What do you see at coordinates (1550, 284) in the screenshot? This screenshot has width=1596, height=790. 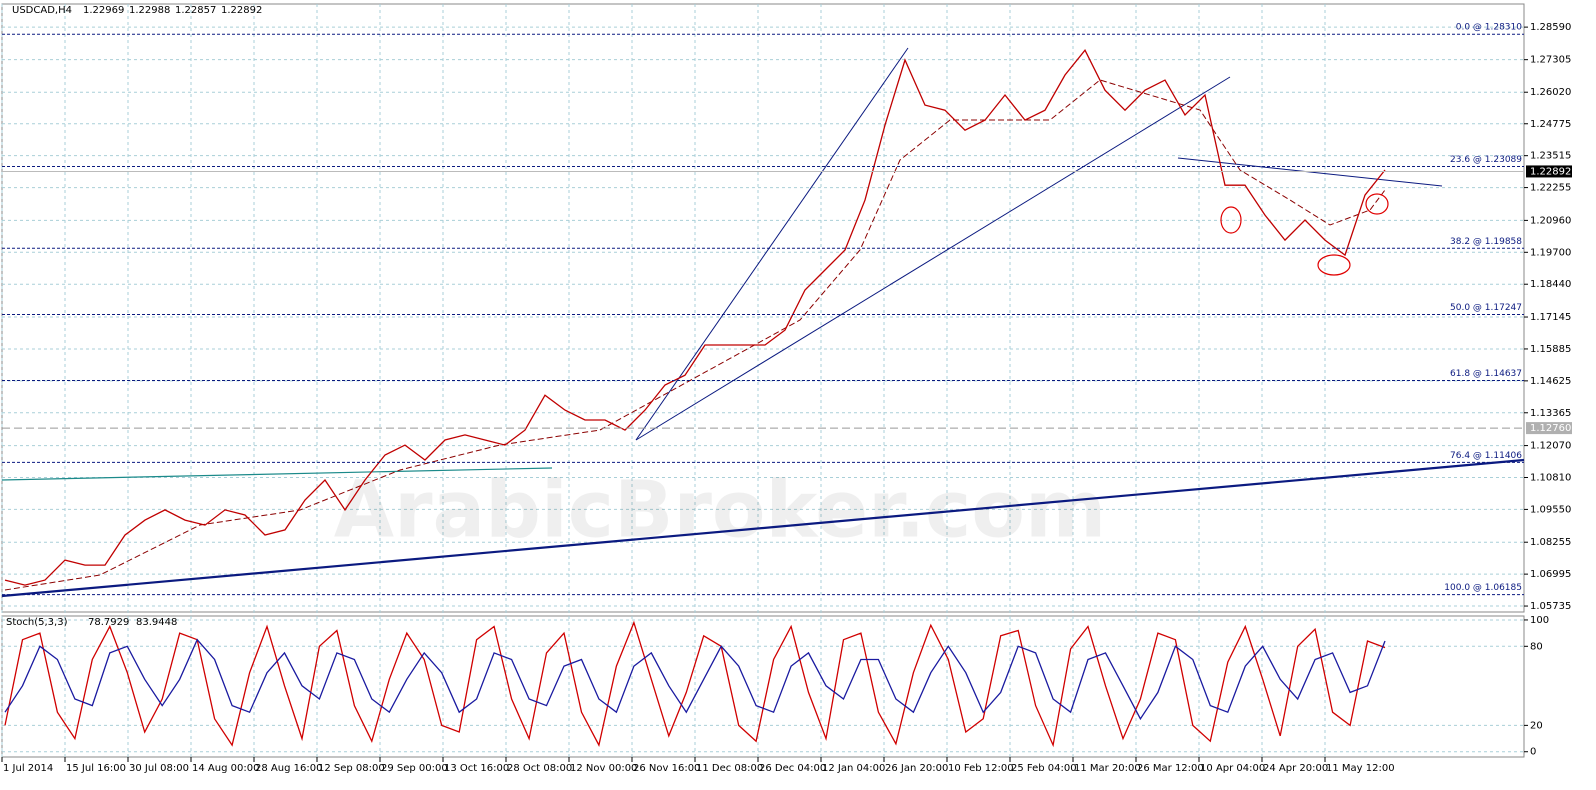 I see `y-tick-label: 1.18440` at bounding box center [1550, 284].